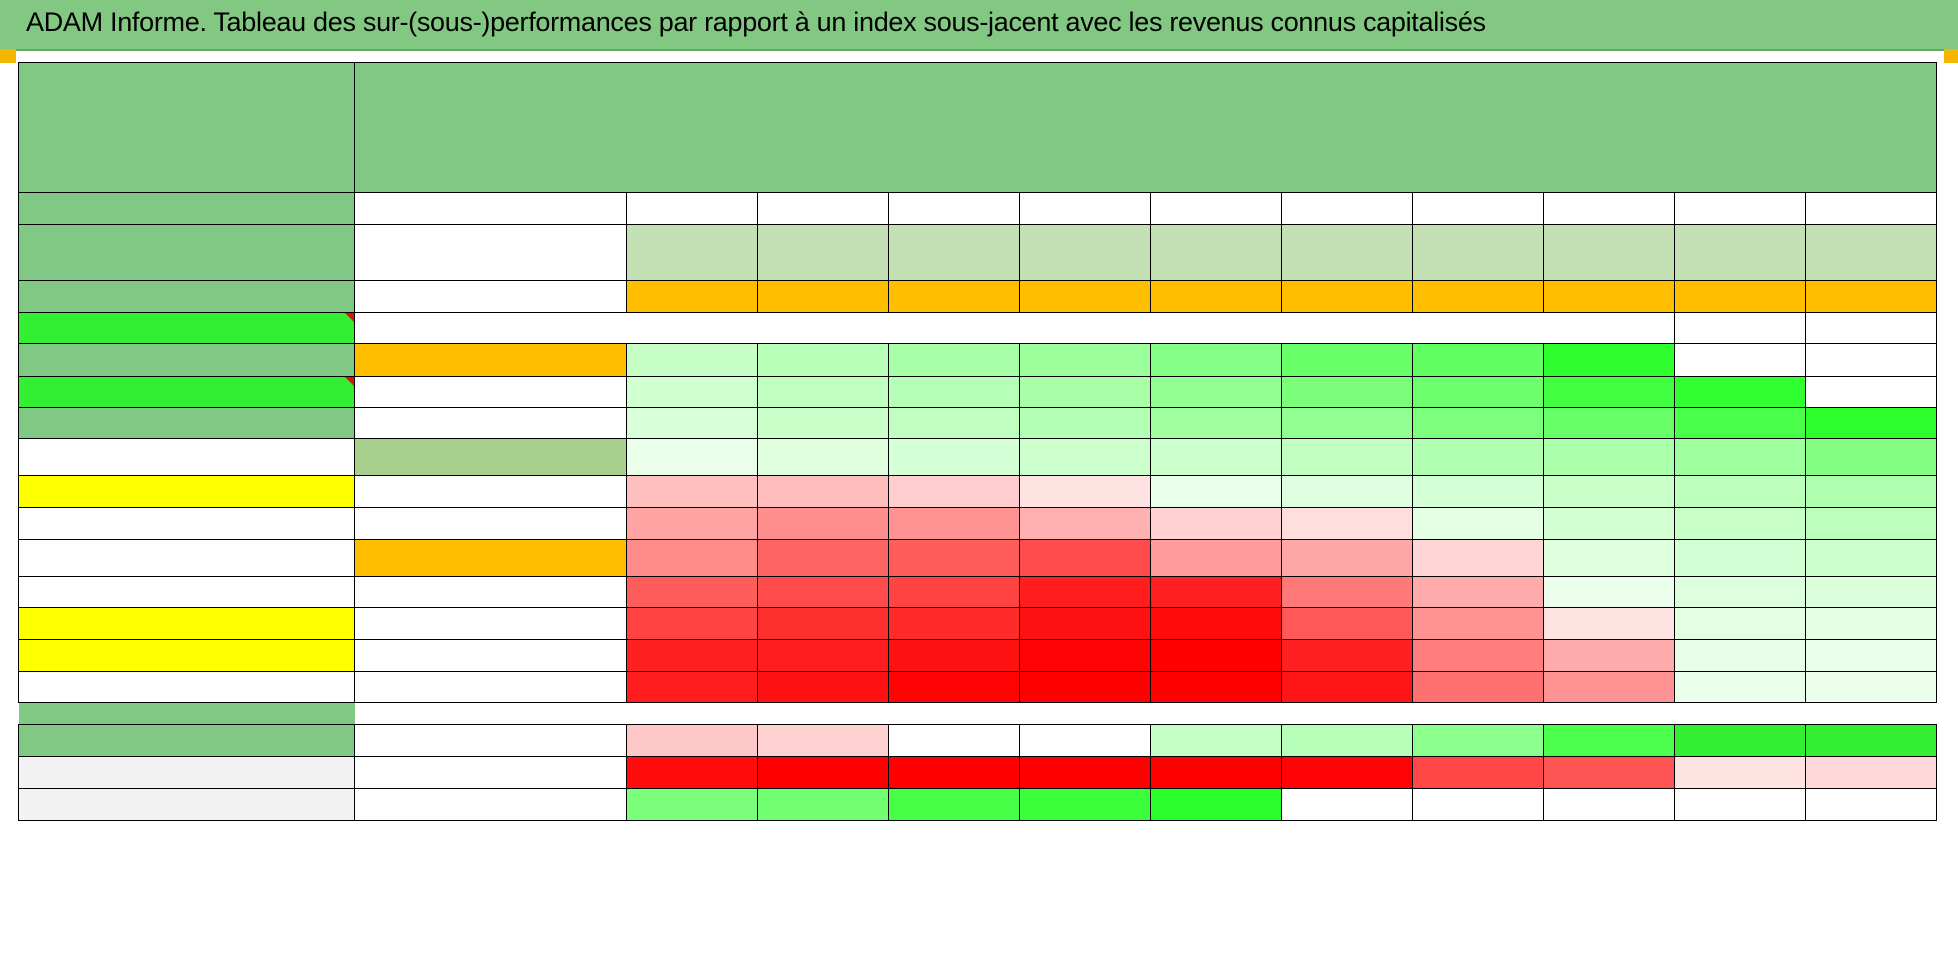  Describe the element at coordinates (1014, 328) in the screenshot. I see `prob-title` at that location.